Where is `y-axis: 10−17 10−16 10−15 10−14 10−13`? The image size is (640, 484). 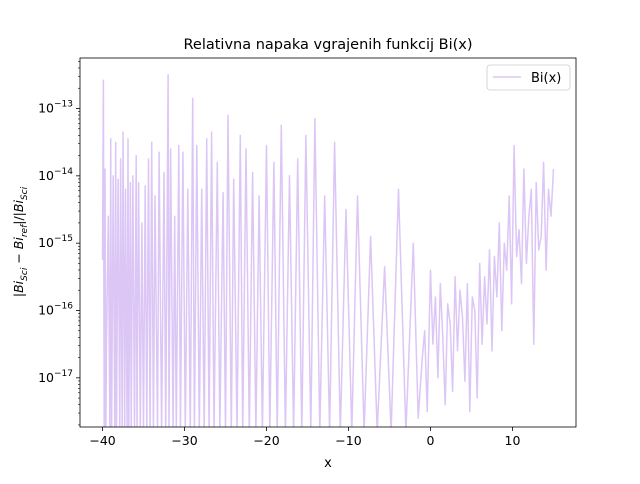
y-axis: 10−17 10−16 10−15 10−14 10−13 is located at coordinates (59, 243).